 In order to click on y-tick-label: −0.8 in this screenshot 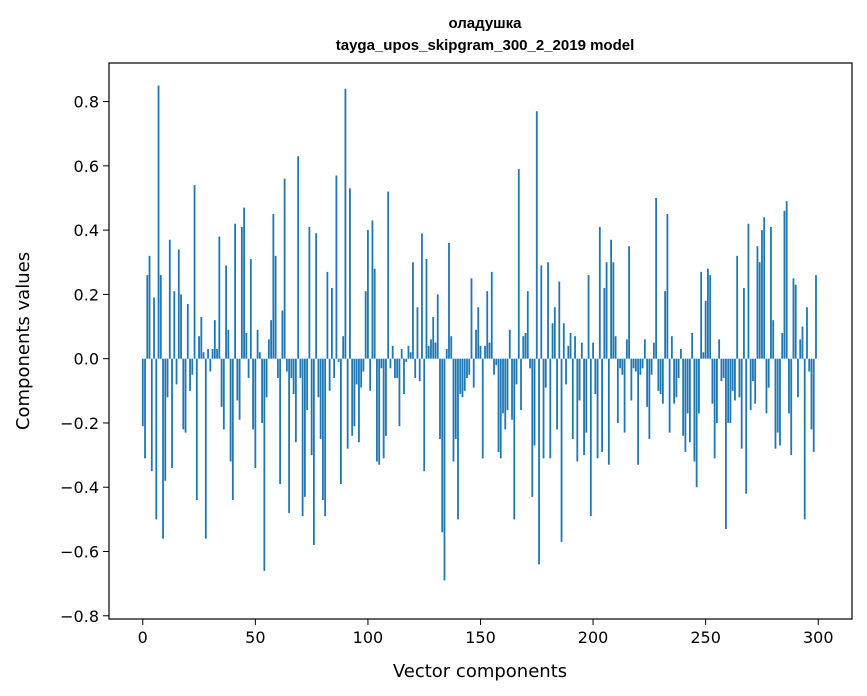, I will do `click(79, 616)`.